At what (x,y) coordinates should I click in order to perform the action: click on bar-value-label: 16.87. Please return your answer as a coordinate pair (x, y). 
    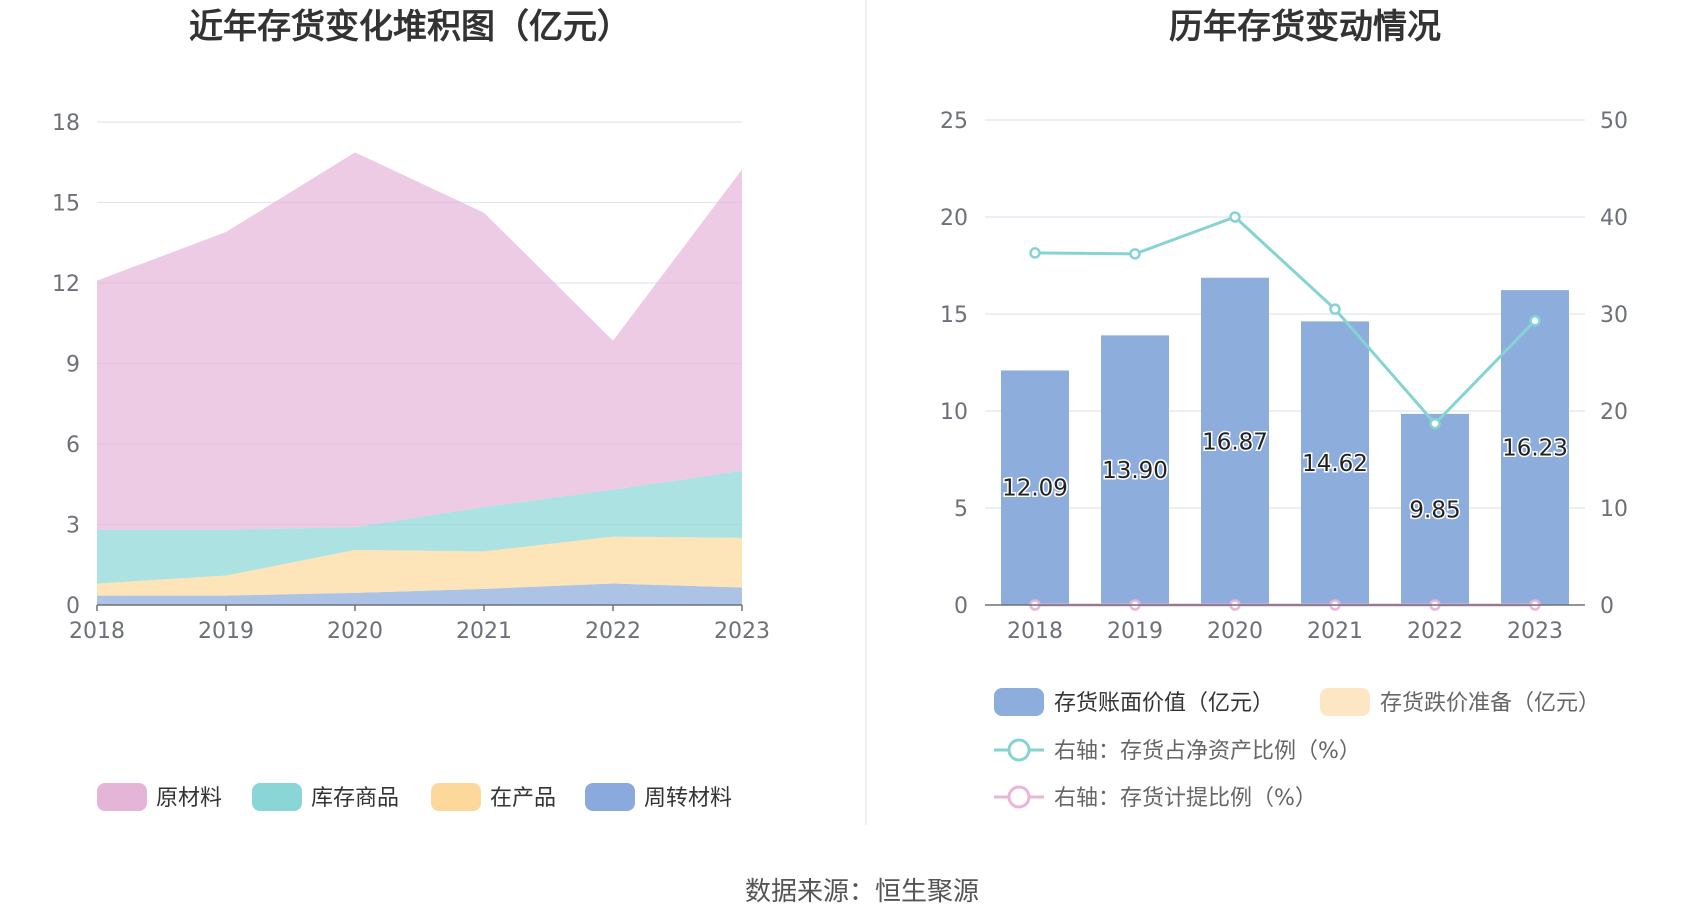
    Looking at the image, I should click on (1235, 442).